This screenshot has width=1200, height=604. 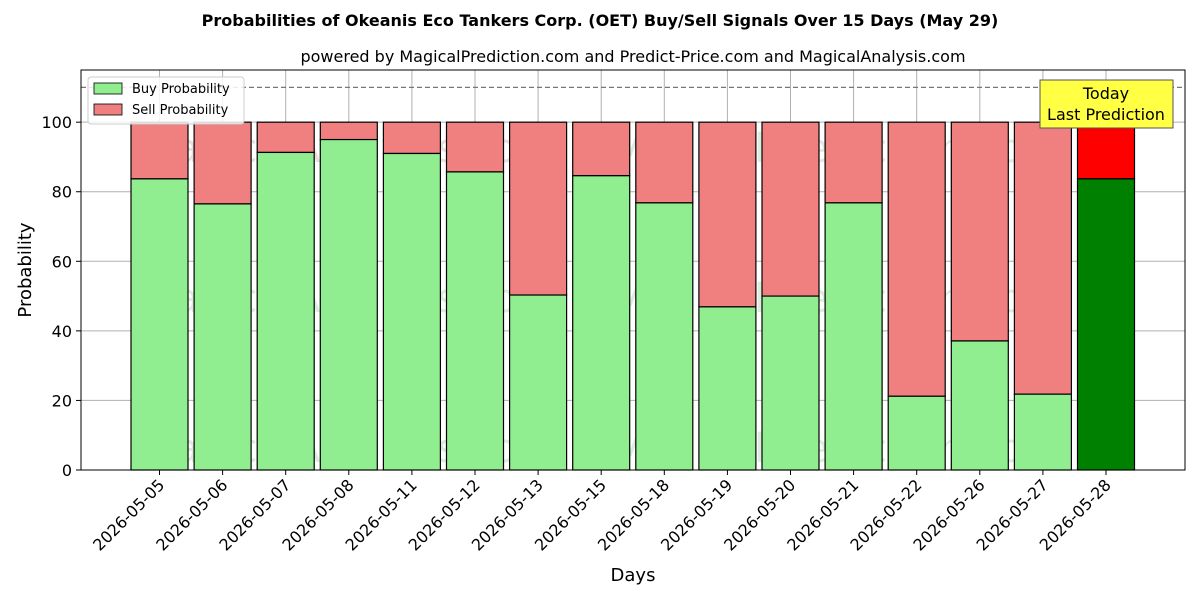 I want to click on legend-box, so click(x=166, y=100).